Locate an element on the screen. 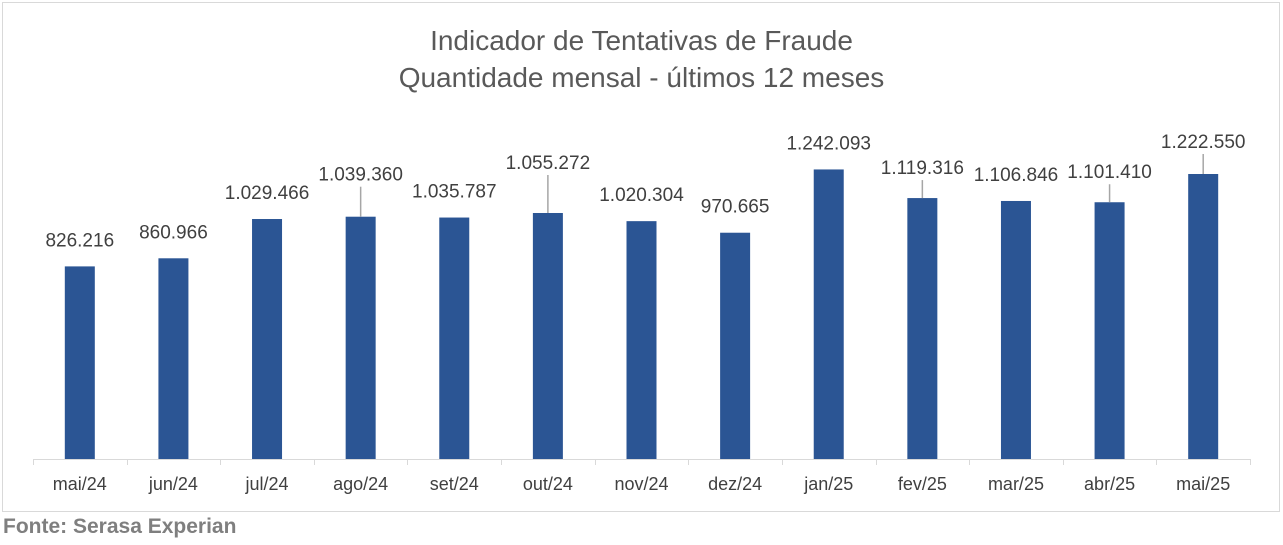 This screenshot has width=1283, height=545. data-label: 1.242.093 is located at coordinates (828, 143).